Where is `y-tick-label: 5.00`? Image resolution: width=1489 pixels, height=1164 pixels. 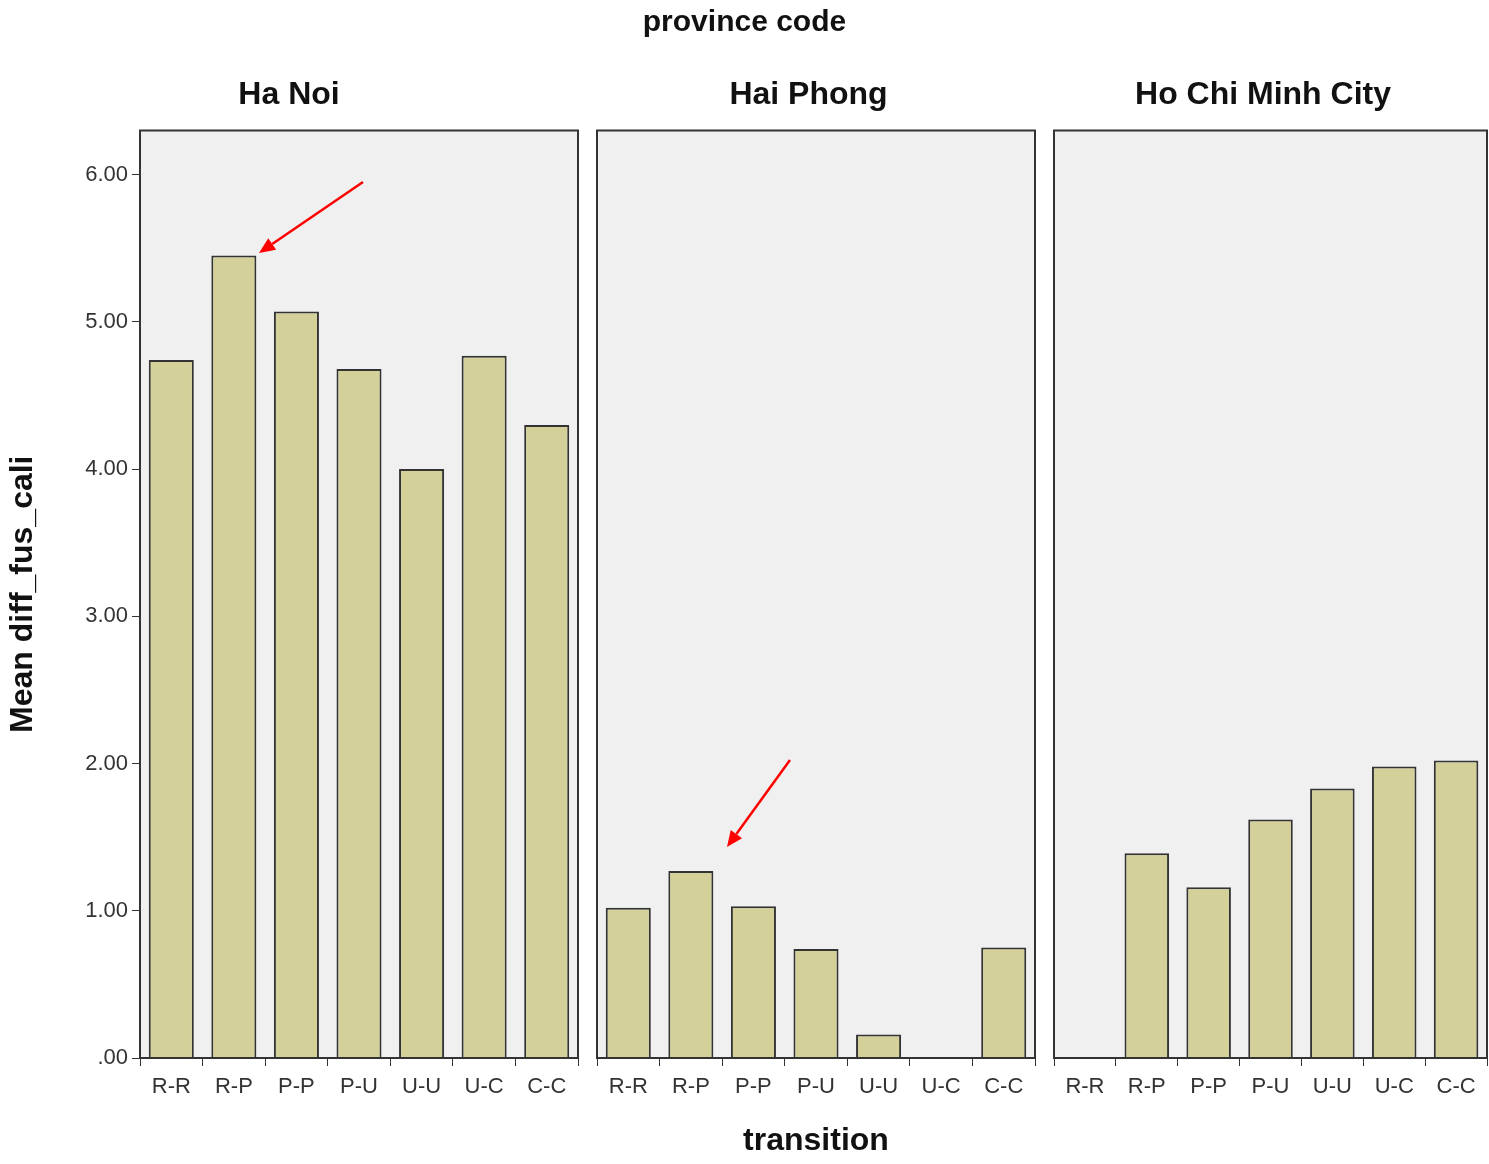 y-tick-label: 5.00 is located at coordinates (106, 320).